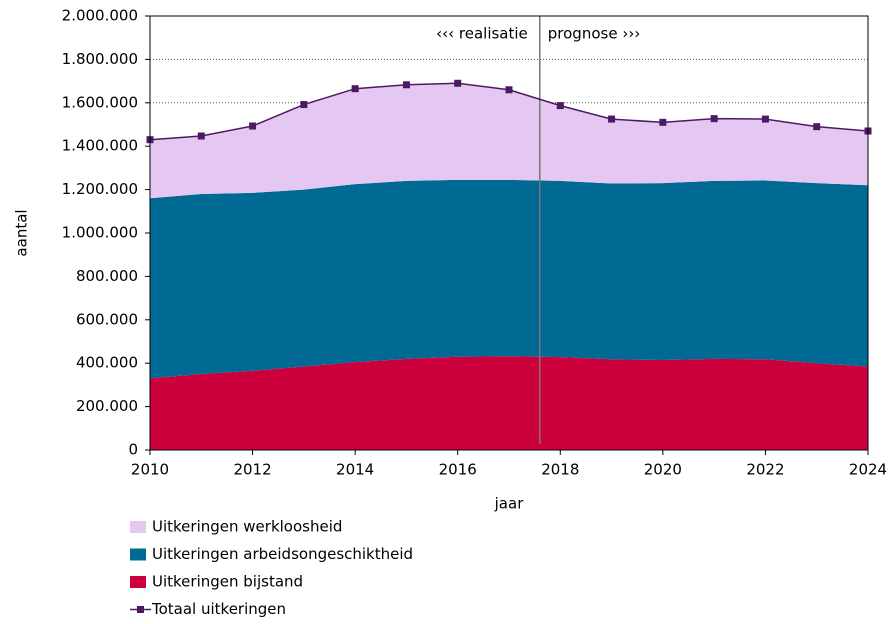  I want to click on legend-label: Uitkeringen werkloosheid, so click(247, 527).